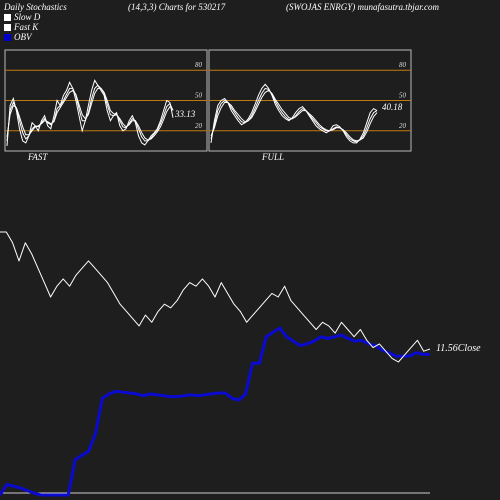 The image size is (500, 500). I want to click on legend: Slow D Fast K OBV, so click(22, 27).